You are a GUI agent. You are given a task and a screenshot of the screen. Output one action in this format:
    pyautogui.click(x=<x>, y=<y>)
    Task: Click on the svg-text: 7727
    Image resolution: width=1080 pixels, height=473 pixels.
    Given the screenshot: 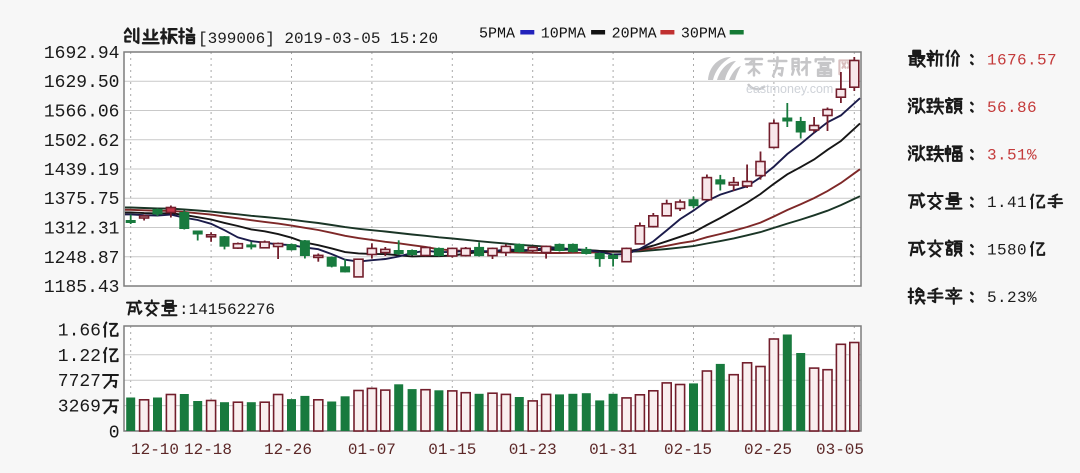 What is the action you would take?
    pyautogui.click(x=79, y=382)
    